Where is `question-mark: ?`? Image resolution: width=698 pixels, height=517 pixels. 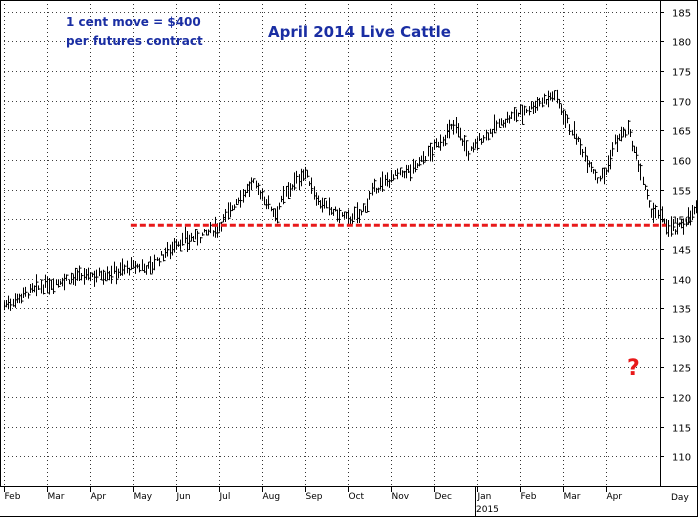
question-mark: ? is located at coordinates (633, 368).